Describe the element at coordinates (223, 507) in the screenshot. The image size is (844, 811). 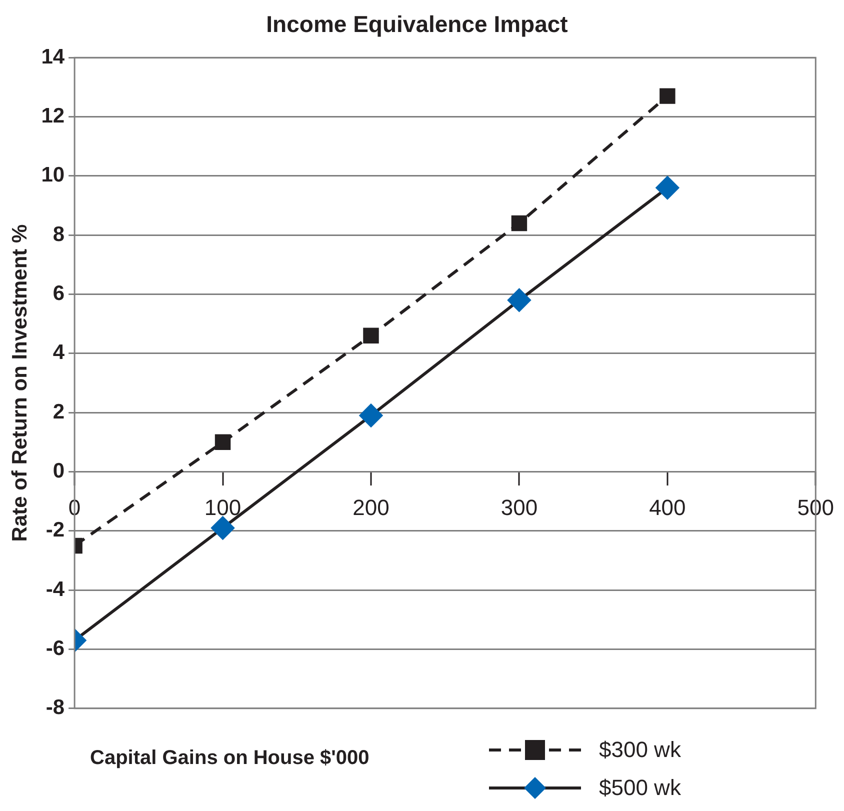
I see `x-tick-label: 100` at that location.